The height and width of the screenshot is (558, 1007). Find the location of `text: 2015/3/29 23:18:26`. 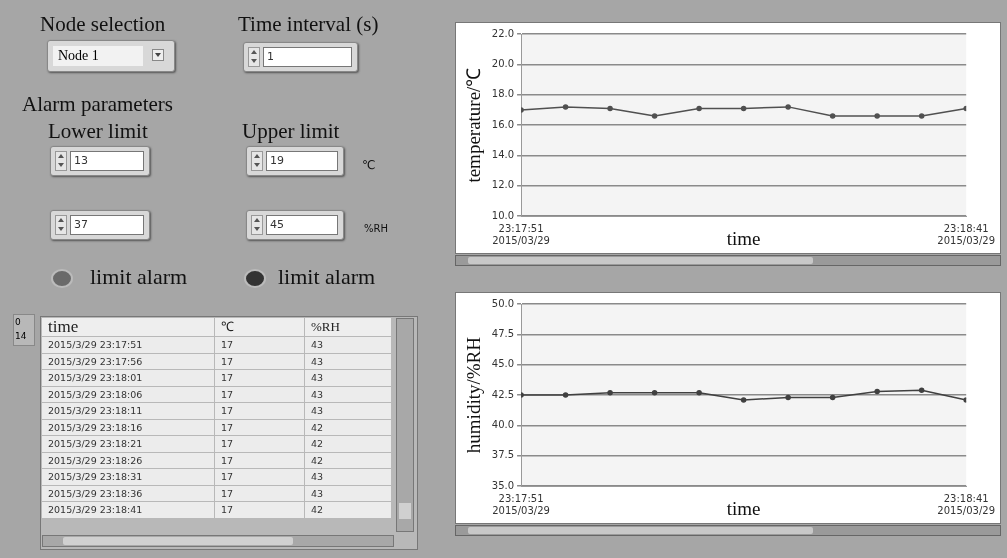

text: 2015/3/29 23:18:26 is located at coordinates (128, 460).